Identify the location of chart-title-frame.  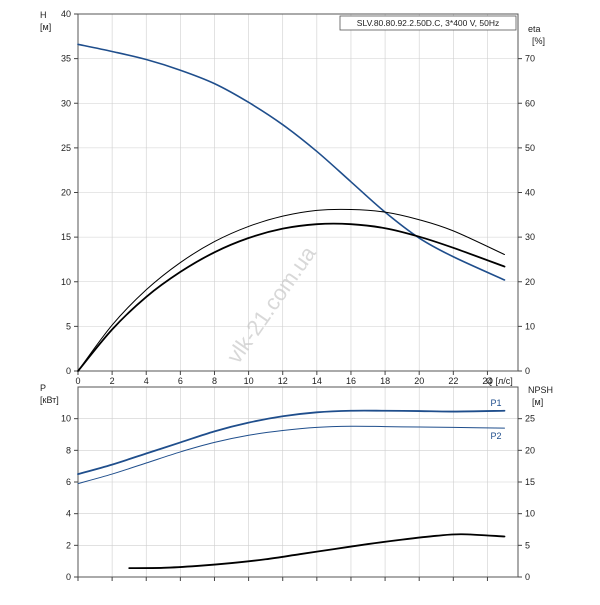
(428, 23).